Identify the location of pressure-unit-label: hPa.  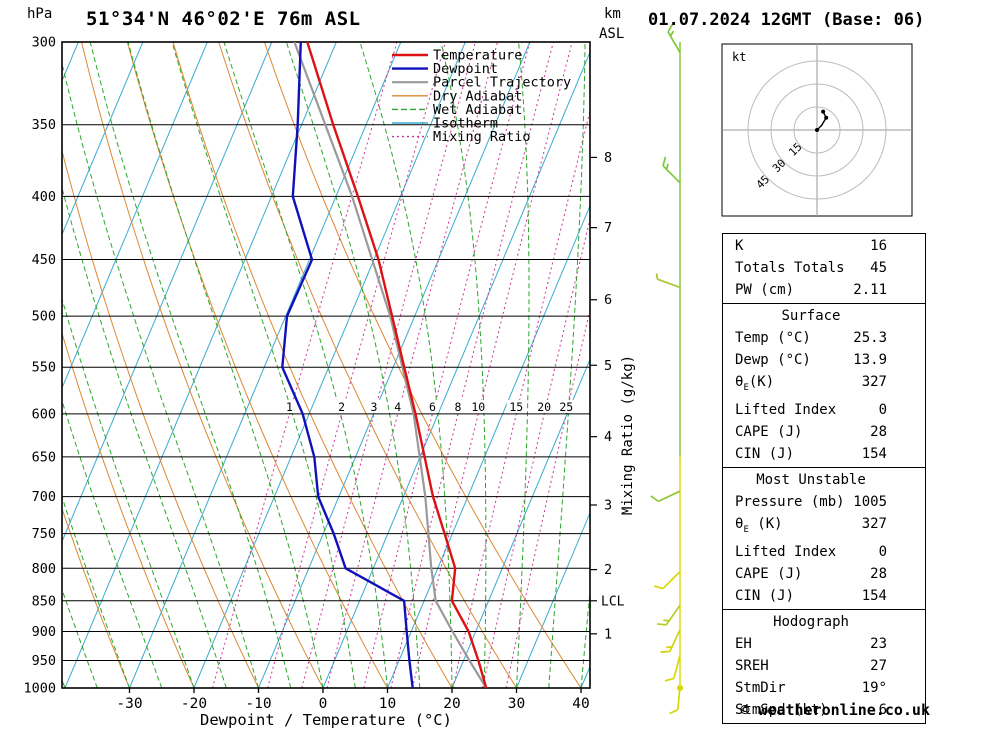
(40, 14).